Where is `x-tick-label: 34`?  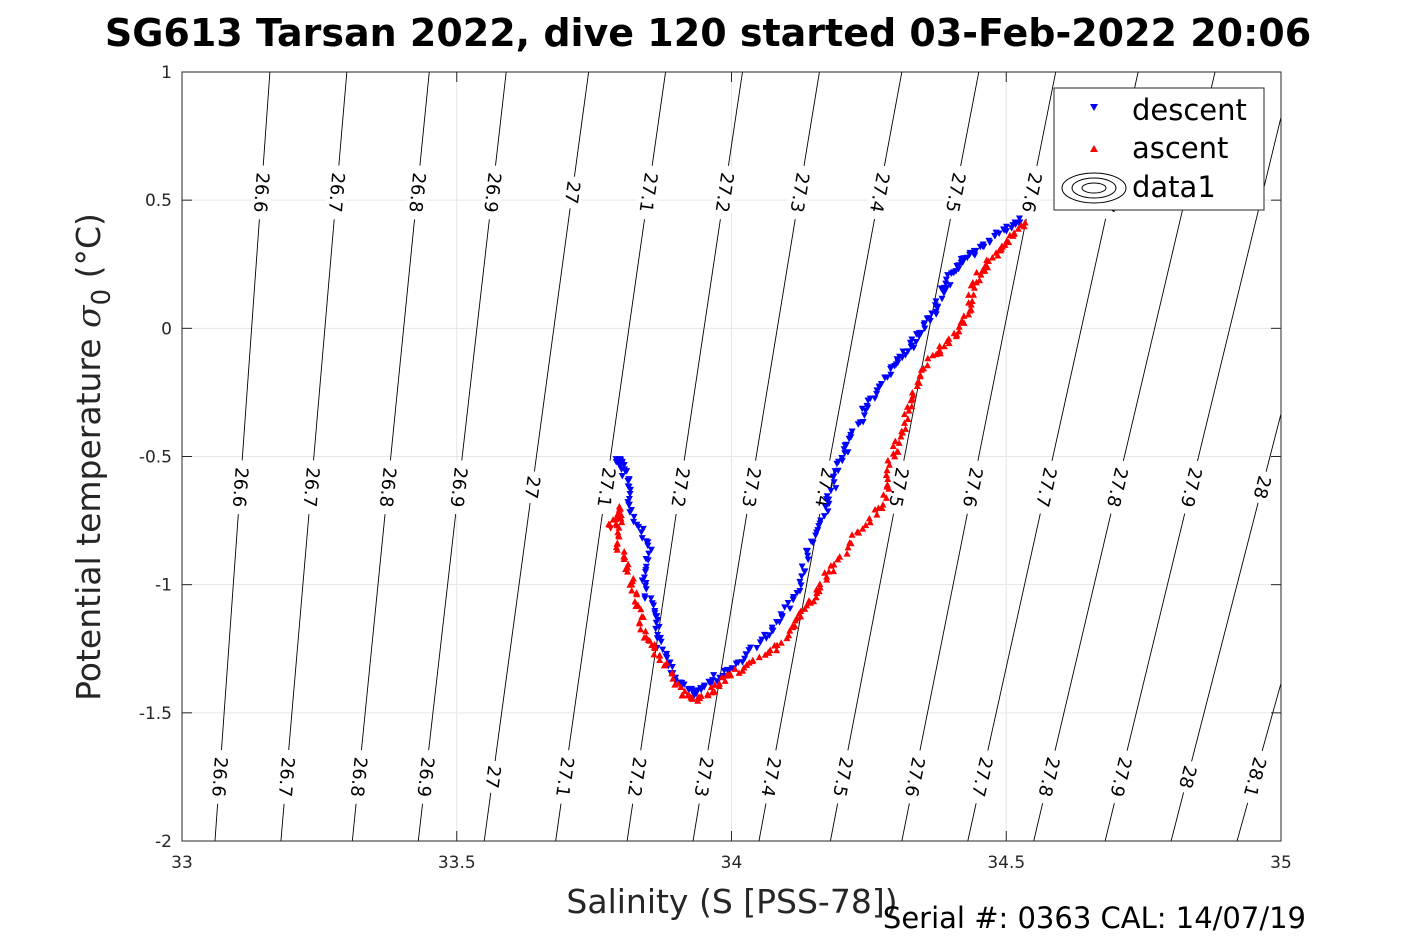
x-tick-label: 34 is located at coordinates (732, 863).